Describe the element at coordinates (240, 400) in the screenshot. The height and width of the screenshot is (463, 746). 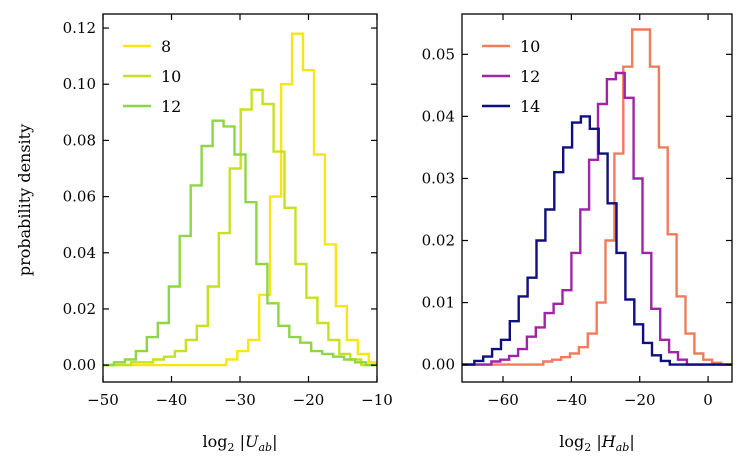
I see `x-tick-label-left: −30` at that location.